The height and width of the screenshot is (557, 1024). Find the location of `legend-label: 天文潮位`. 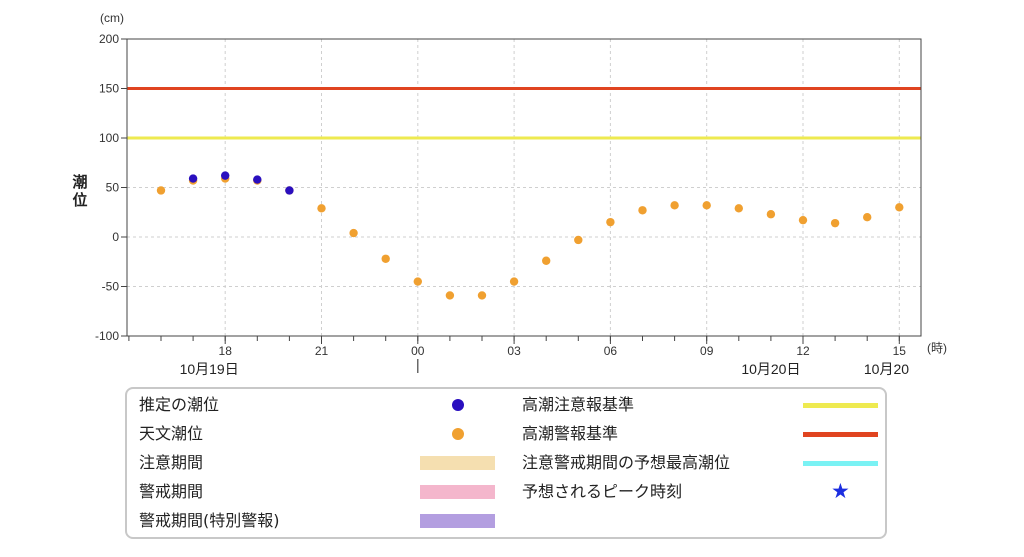

legend-label: 天文潮位 is located at coordinates (171, 433).